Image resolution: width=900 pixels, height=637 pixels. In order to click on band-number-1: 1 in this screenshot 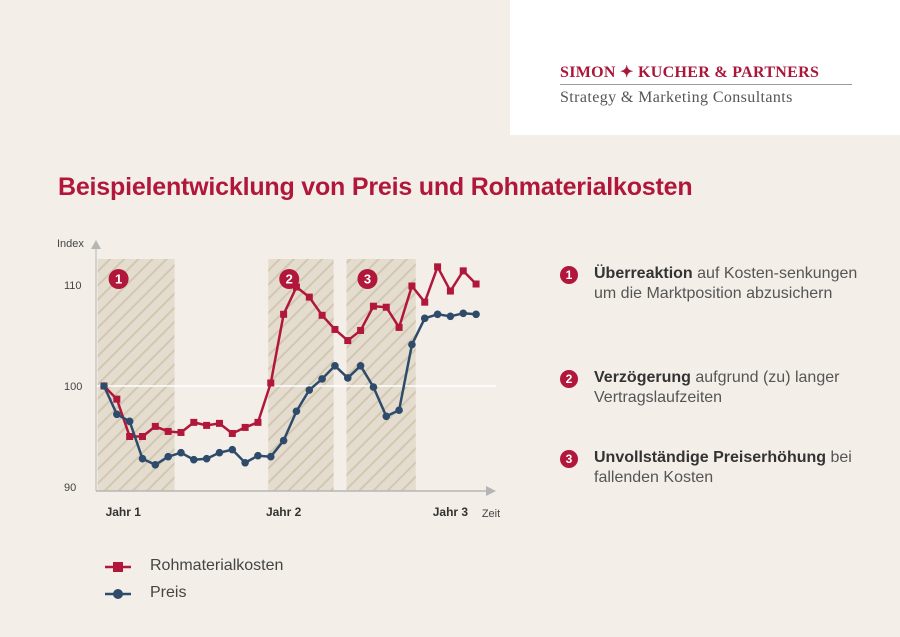, I will do `click(118, 279)`.